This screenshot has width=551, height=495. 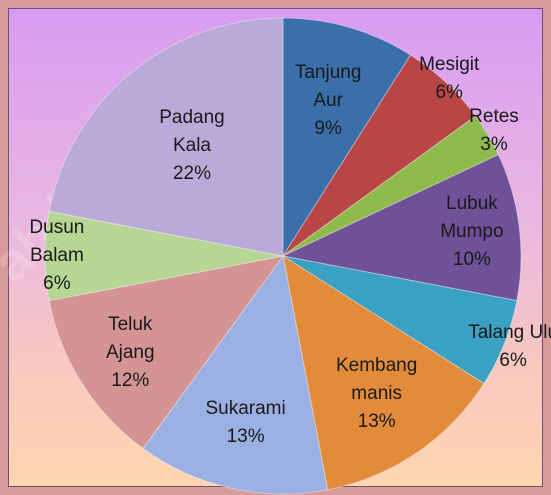 I want to click on slice-label: Sukarami 13%, so click(x=246, y=423).